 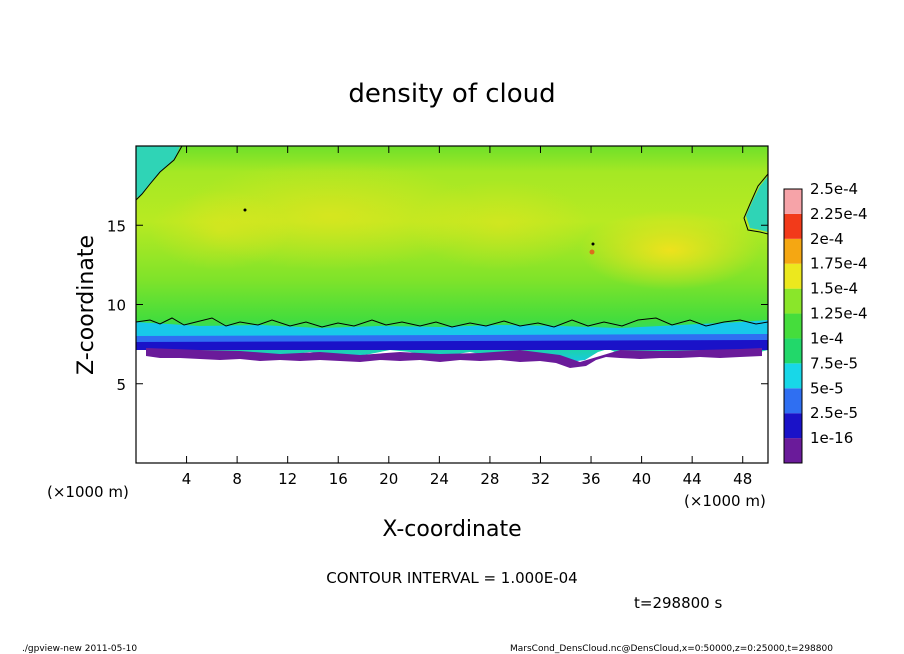 I want to click on footer-left: ./gpview-new 2011-05-10, so click(x=79, y=649).